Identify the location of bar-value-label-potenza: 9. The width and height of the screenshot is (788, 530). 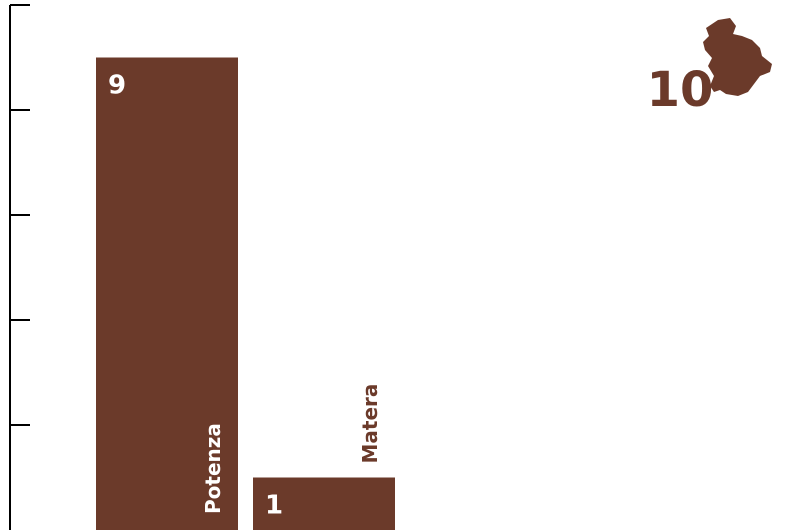
(117, 86).